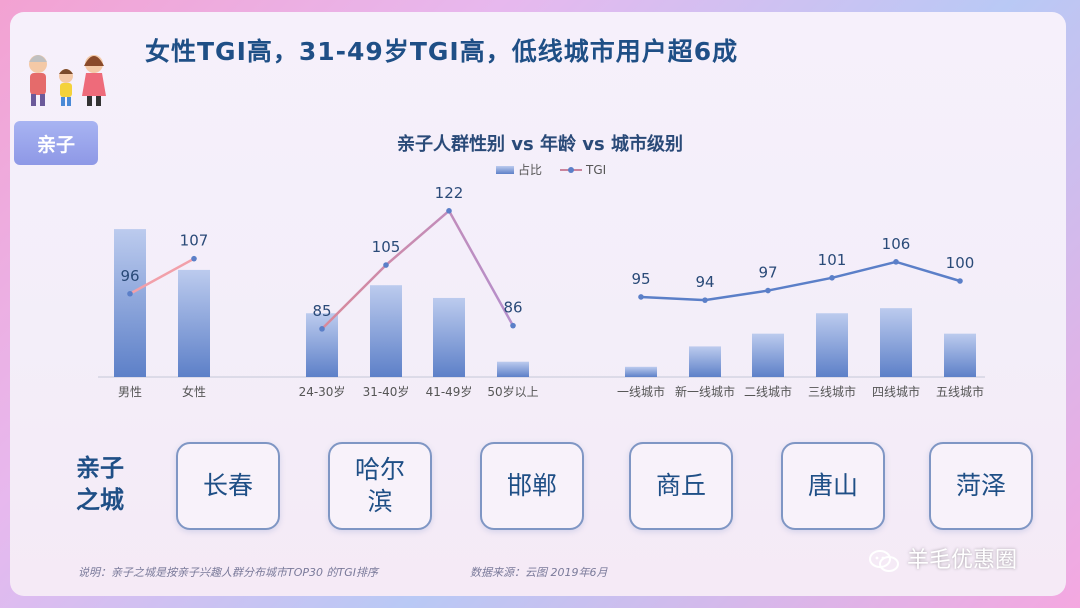 This screenshot has width=1080, height=608. I want to click on footnote: 说明：亲子之城是按亲子兴趣人群分布城市TOP30 的TGI排序, so click(228, 572).